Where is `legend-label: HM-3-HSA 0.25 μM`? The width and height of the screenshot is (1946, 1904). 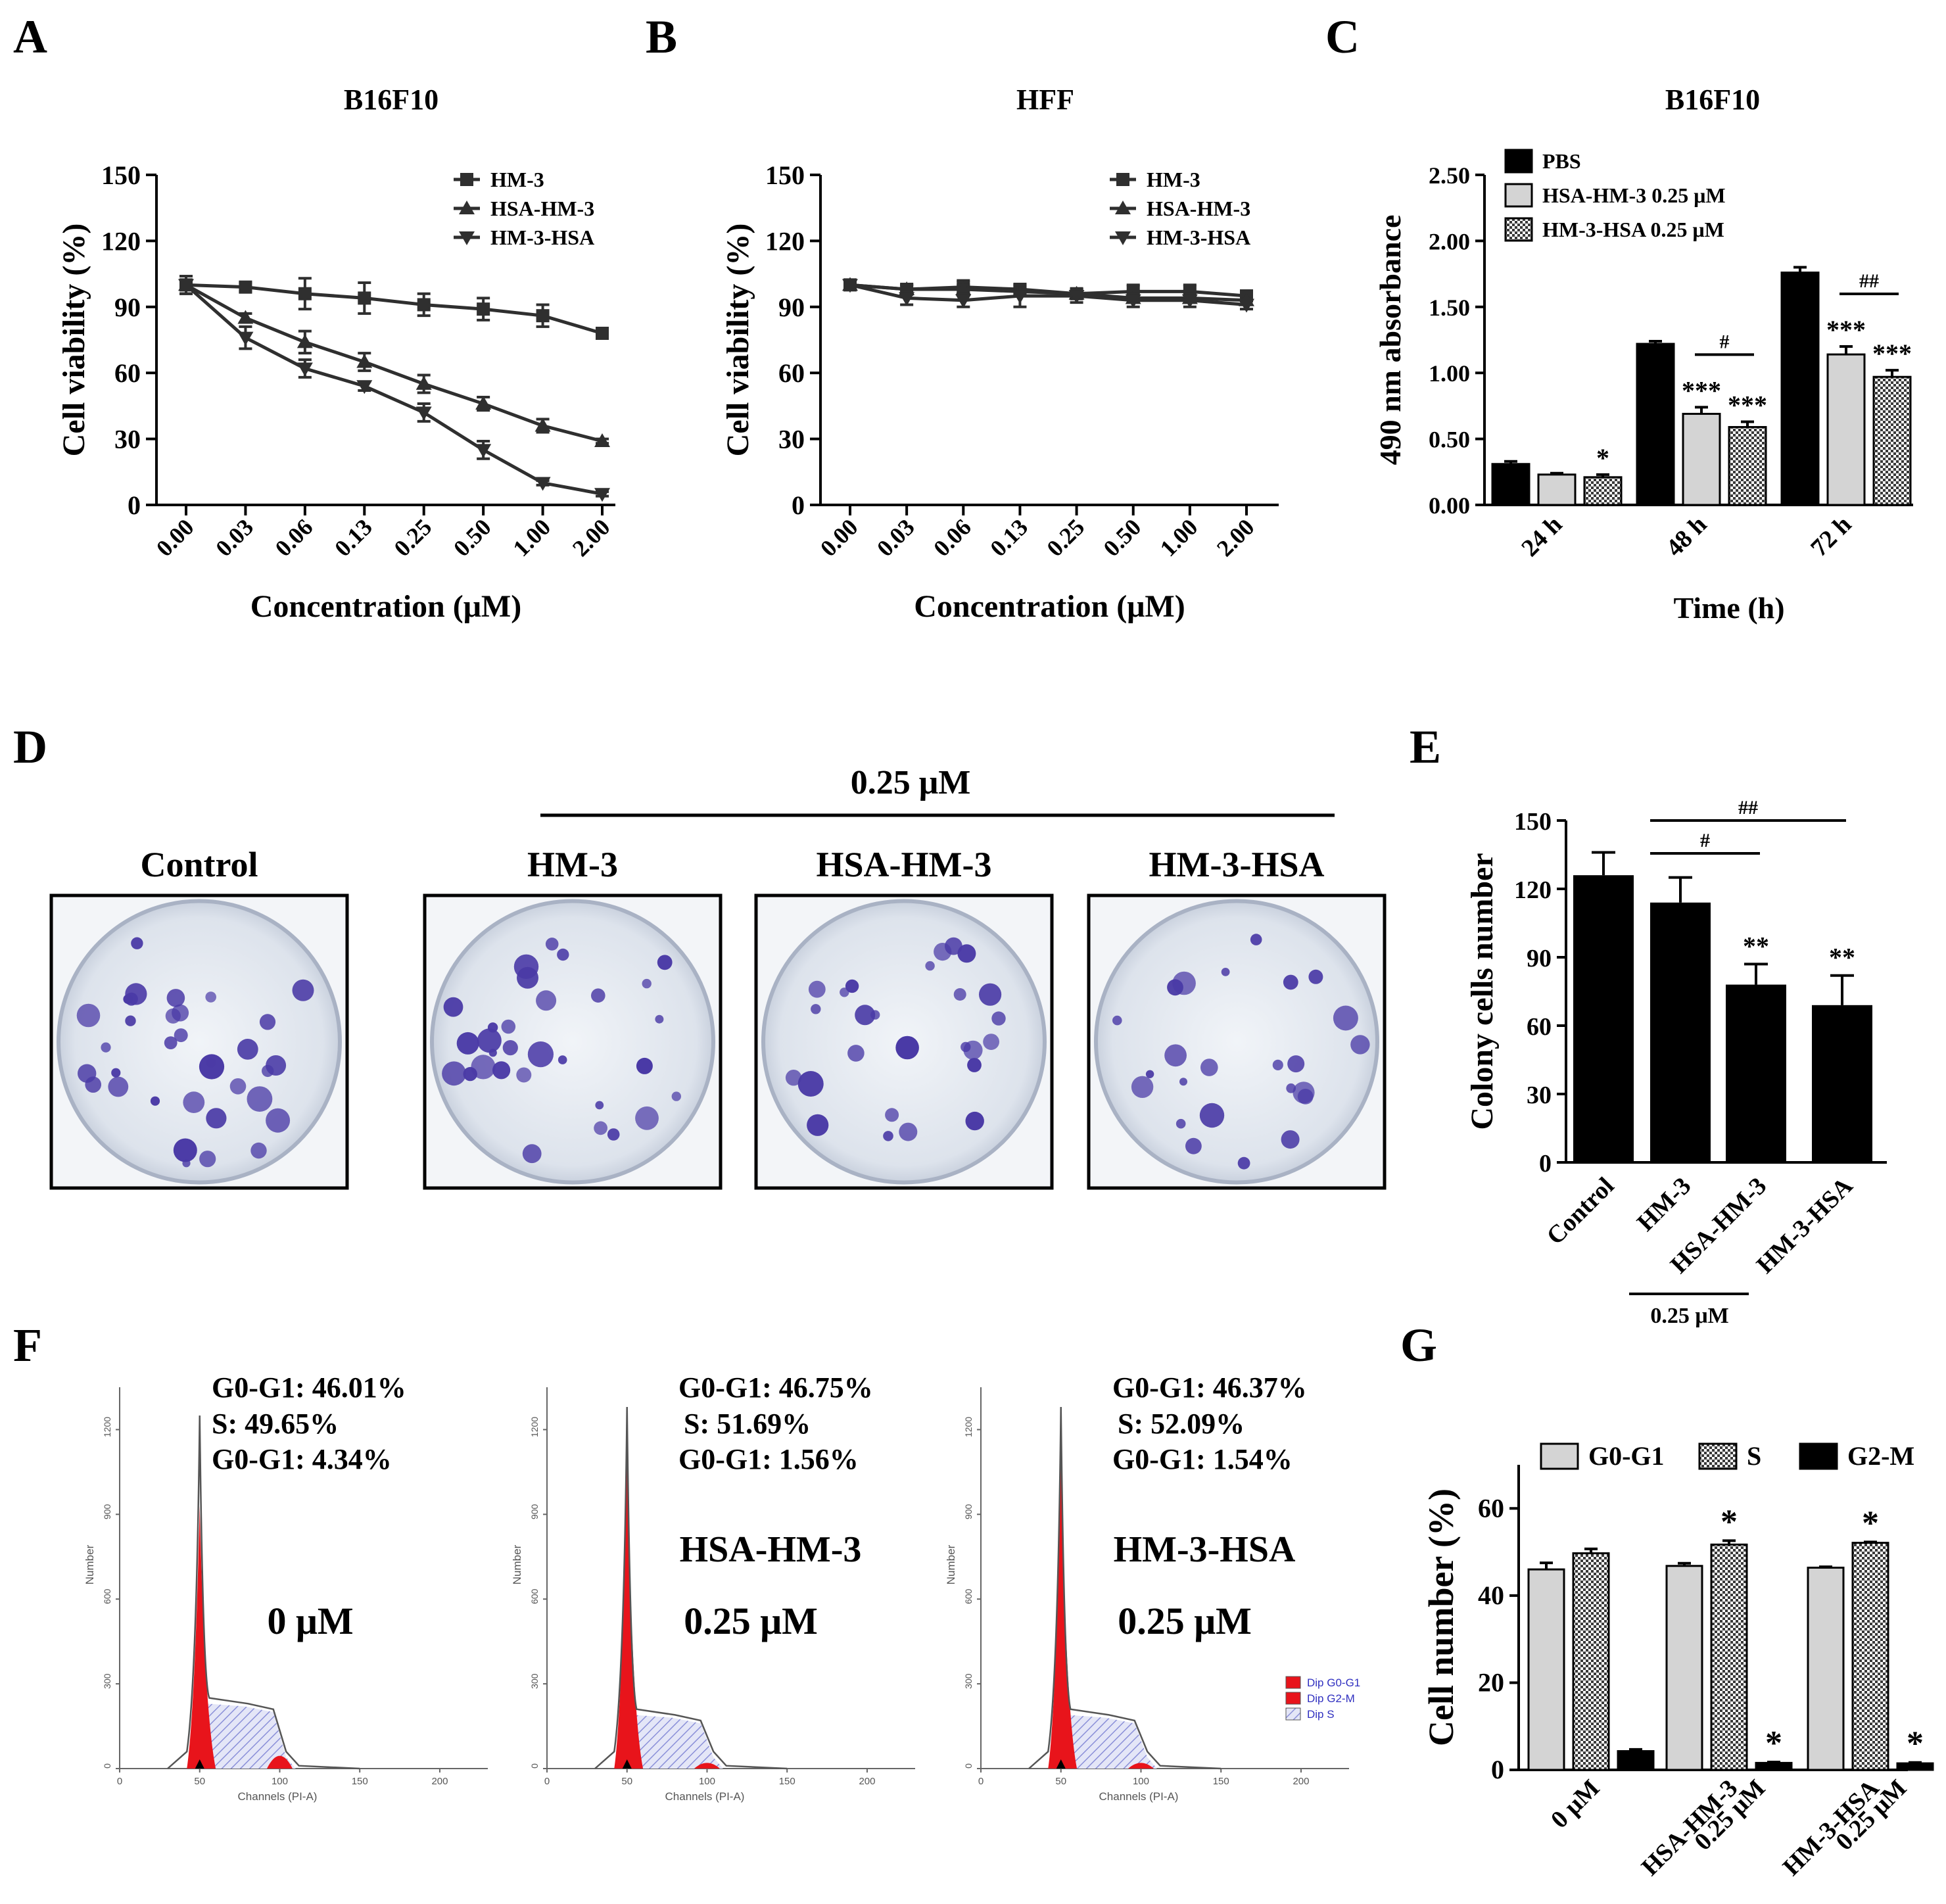
legend-label: HM-3-HSA 0.25 μM is located at coordinates (1633, 229).